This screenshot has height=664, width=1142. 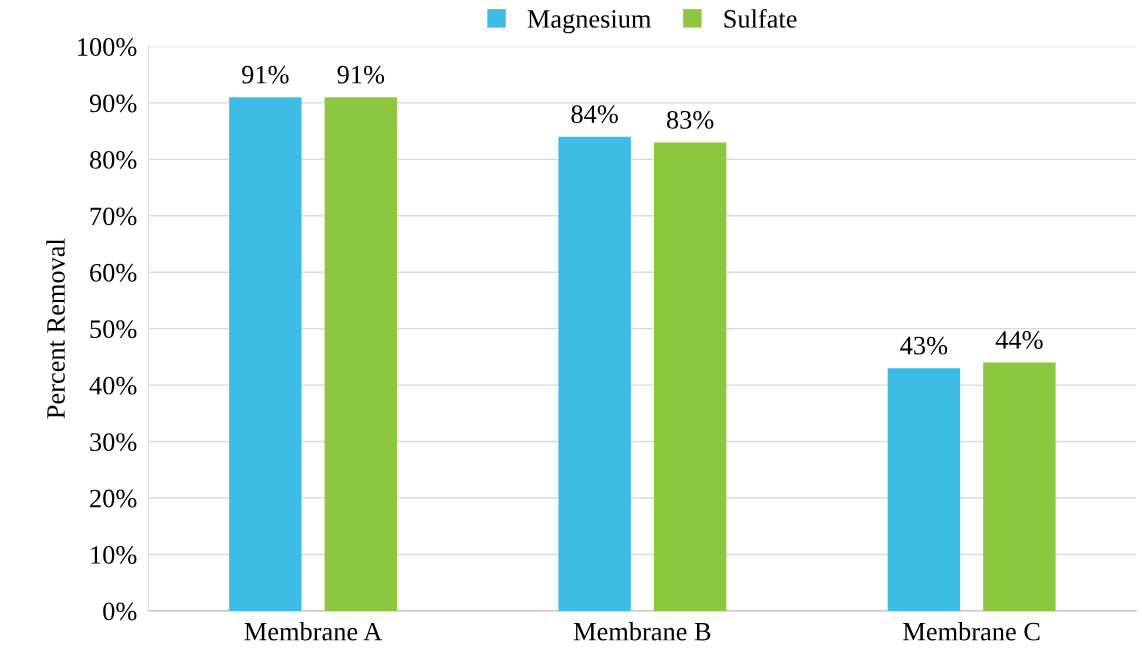 I want to click on y-tick-label: 0%, so click(x=120, y=611).